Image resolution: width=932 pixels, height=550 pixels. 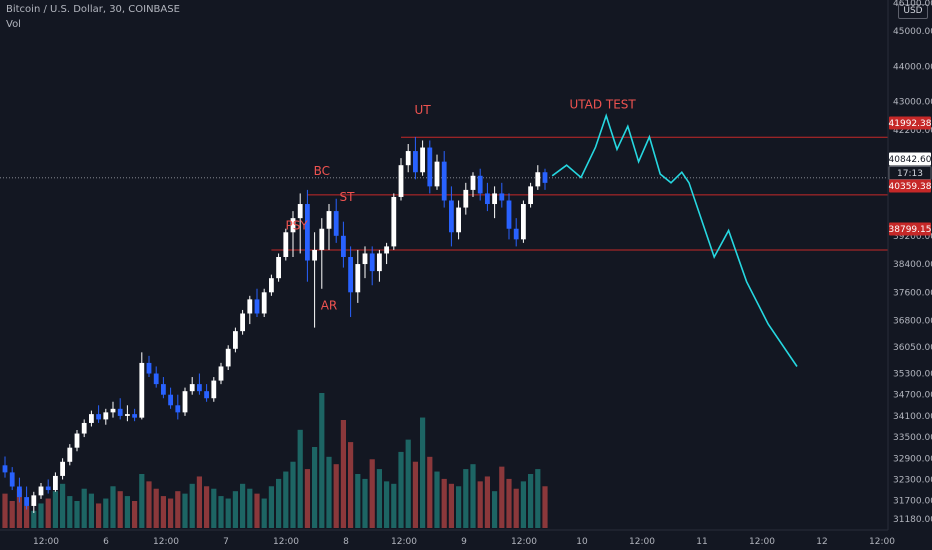 I want to click on price-tag: 41992.38, so click(x=910, y=123).